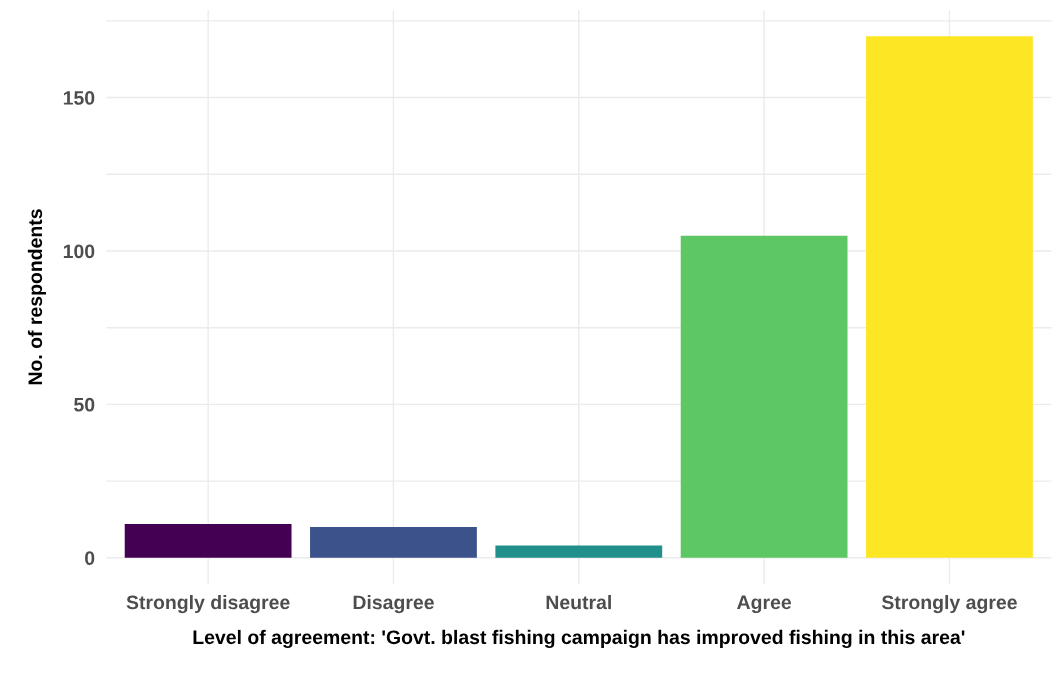  I want to click on x-tick-label: Strongly disagree, so click(208, 604).